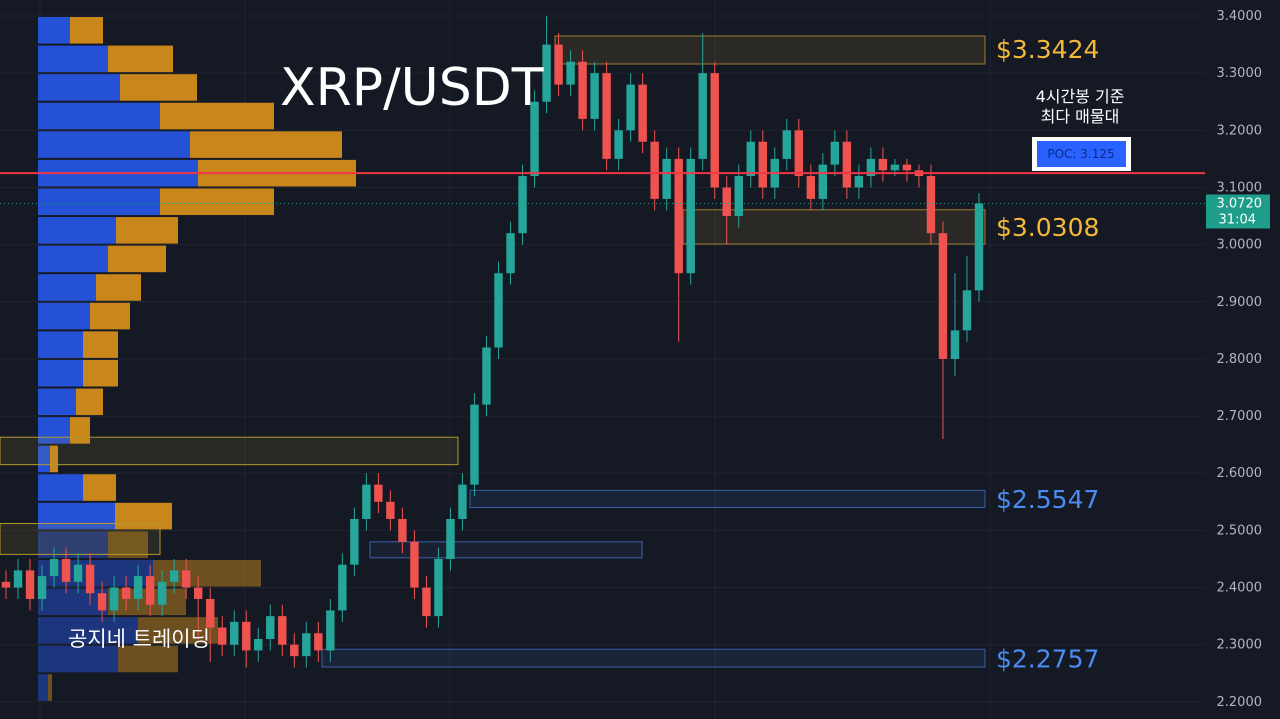 This screenshot has height=719, width=1280. Describe the element at coordinates (1240, 588) in the screenshot. I see `y-tick-label: 2.4000` at that location.